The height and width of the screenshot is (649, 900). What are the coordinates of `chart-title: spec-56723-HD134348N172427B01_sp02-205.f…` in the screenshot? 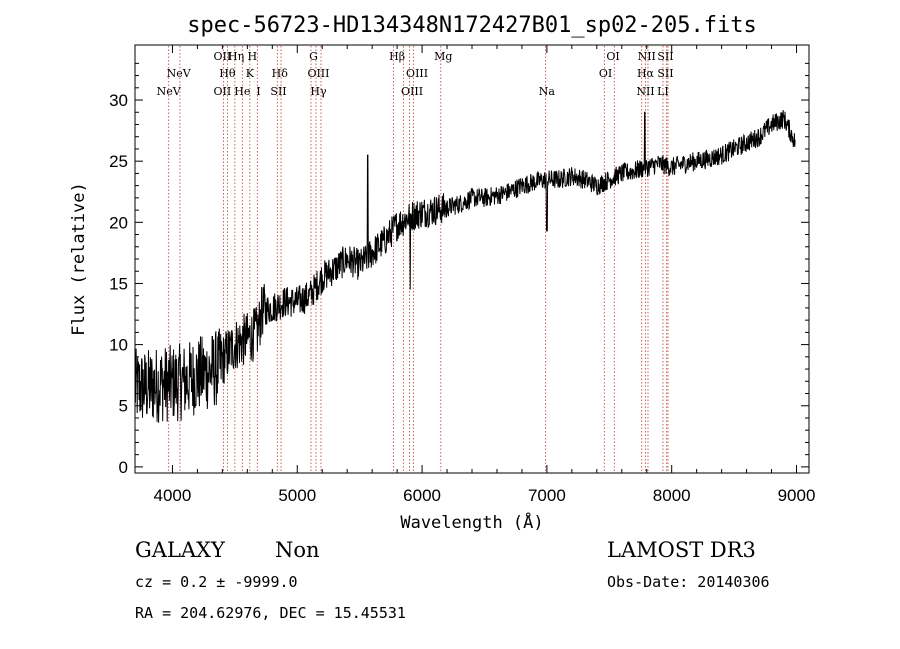 It's located at (472, 25).